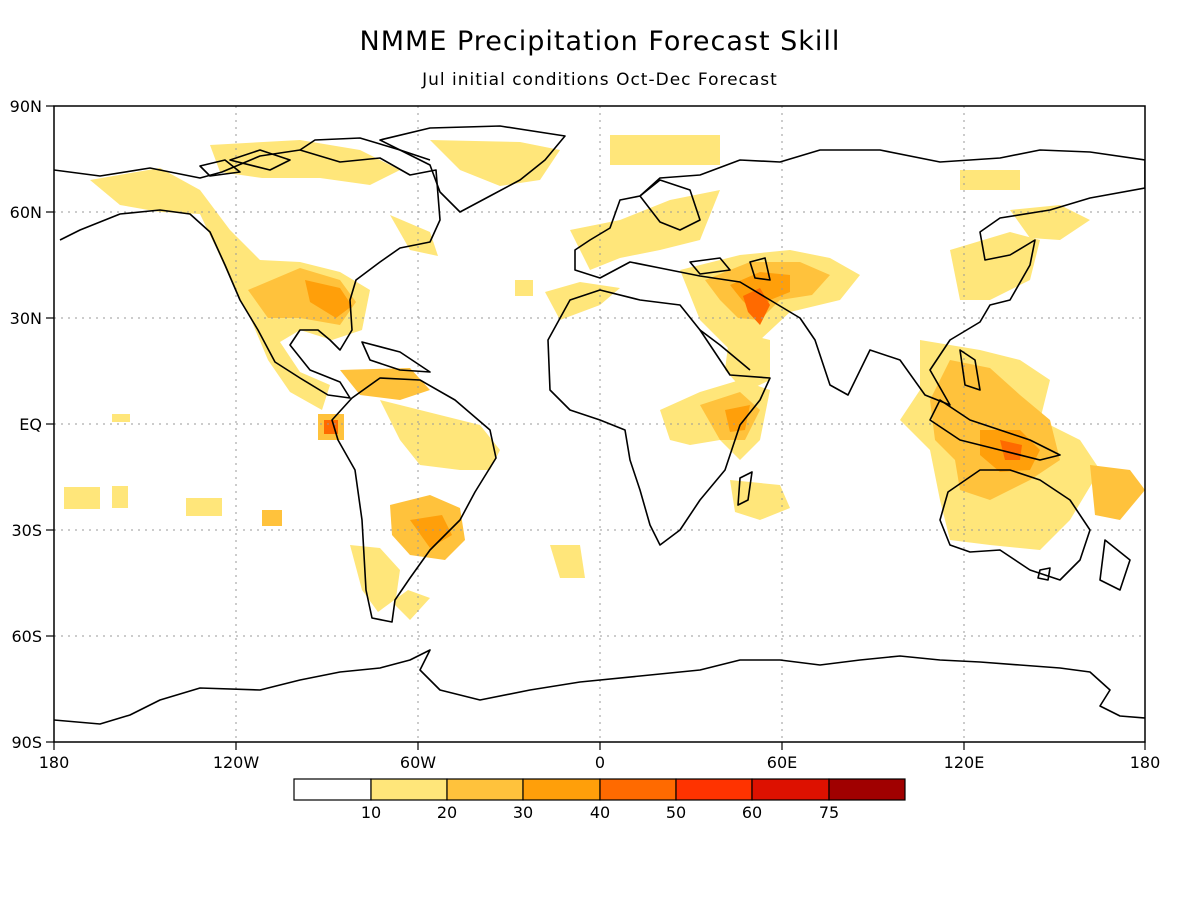  I want to click on coastline-south-america, so click(414, 500).